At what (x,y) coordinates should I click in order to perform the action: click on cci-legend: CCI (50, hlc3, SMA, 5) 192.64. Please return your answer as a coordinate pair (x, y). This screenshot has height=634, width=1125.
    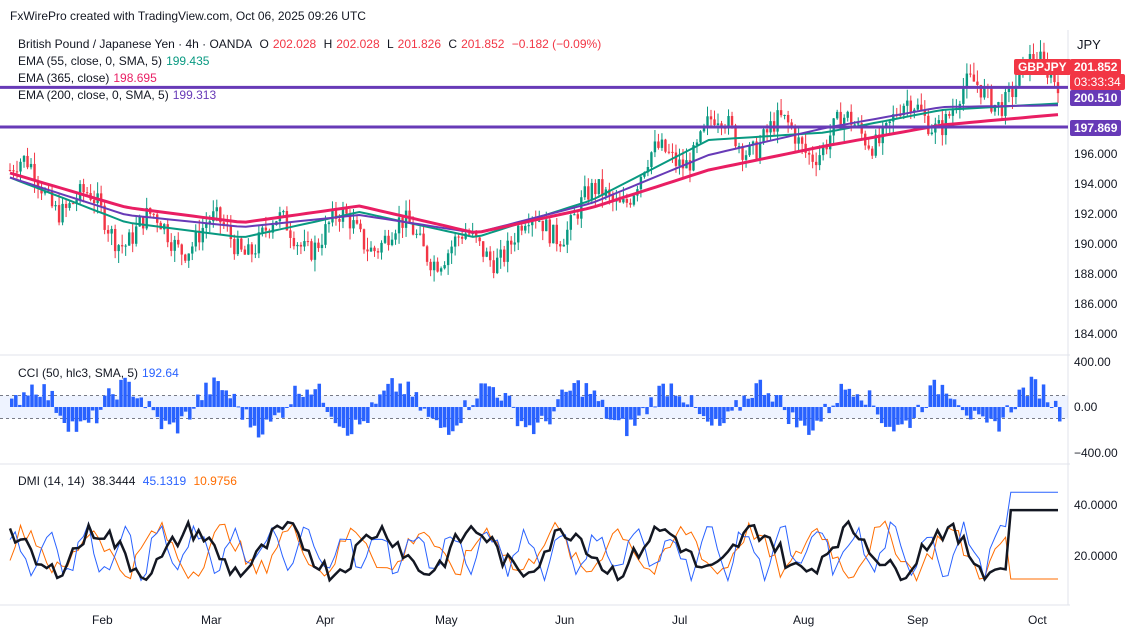
    Looking at the image, I should click on (98, 373).